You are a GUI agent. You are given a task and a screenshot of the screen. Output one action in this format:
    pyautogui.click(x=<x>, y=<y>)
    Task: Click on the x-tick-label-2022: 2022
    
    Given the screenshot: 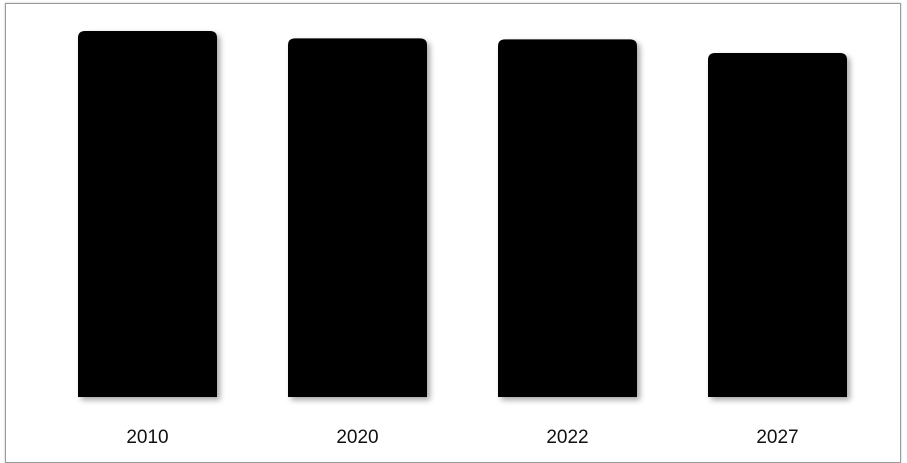 What is the action you would take?
    pyautogui.click(x=567, y=437)
    